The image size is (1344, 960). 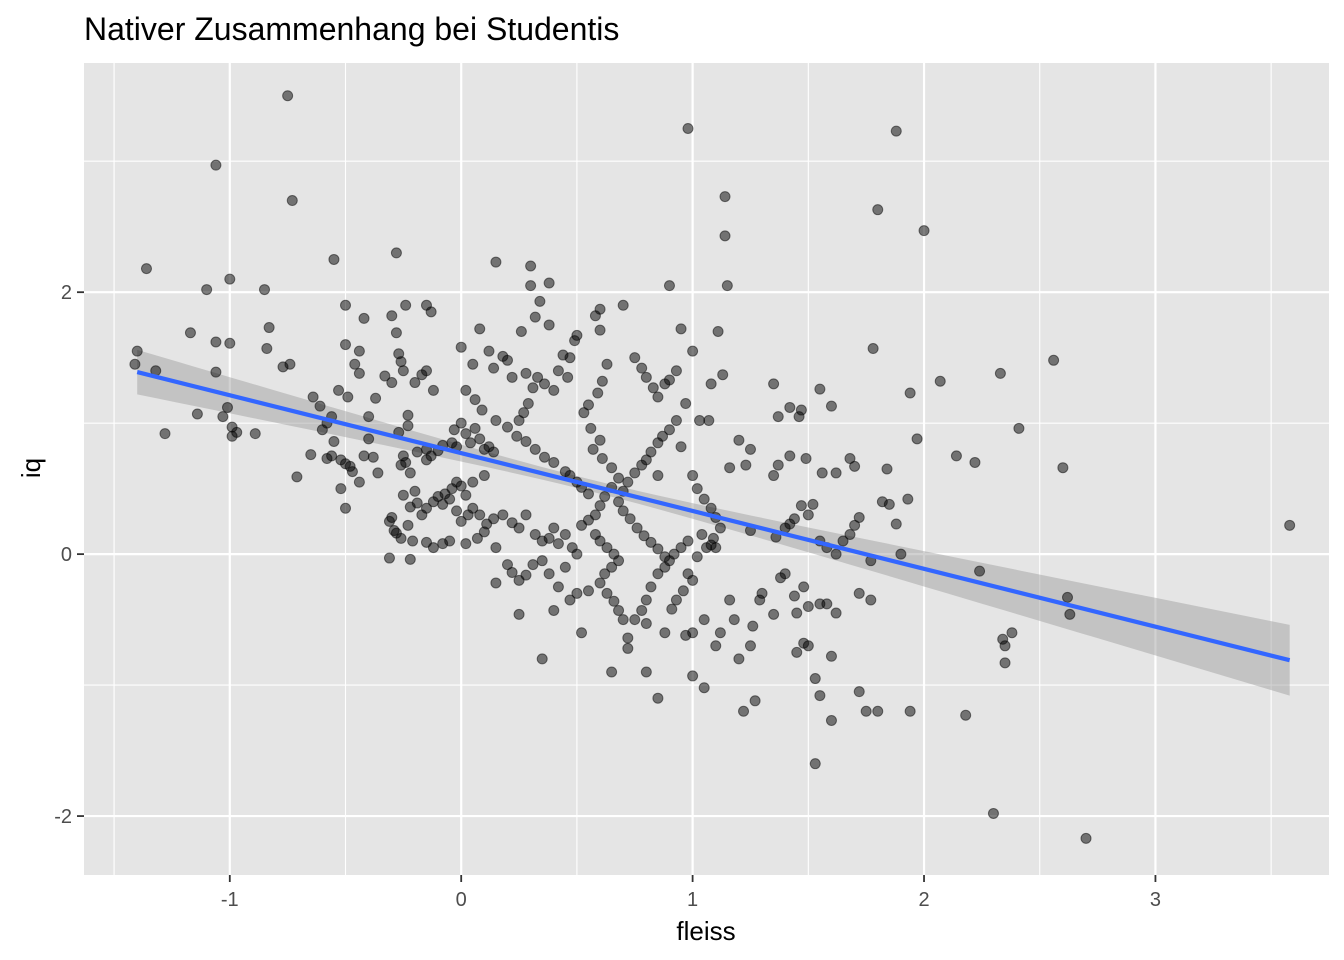 What do you see at coordinates (923, 900) in the screenshot?
I see `x-tick-label: 2` at bounding box center [923, 900].